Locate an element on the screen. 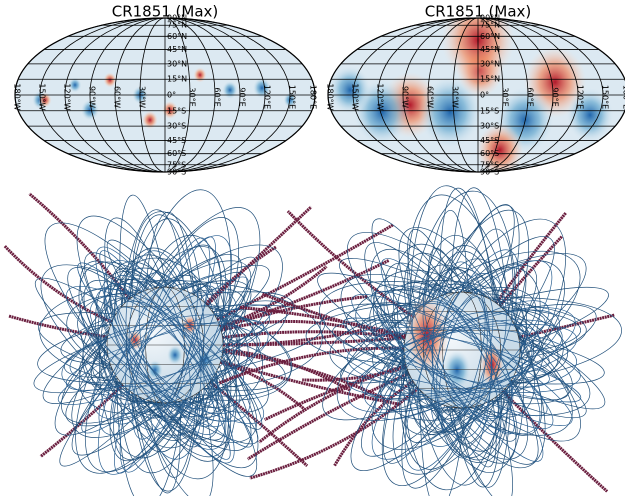 Image resolution: width=625 pixels, height=496 pixels. sphere-meridian is located at coordinates (462, 350).